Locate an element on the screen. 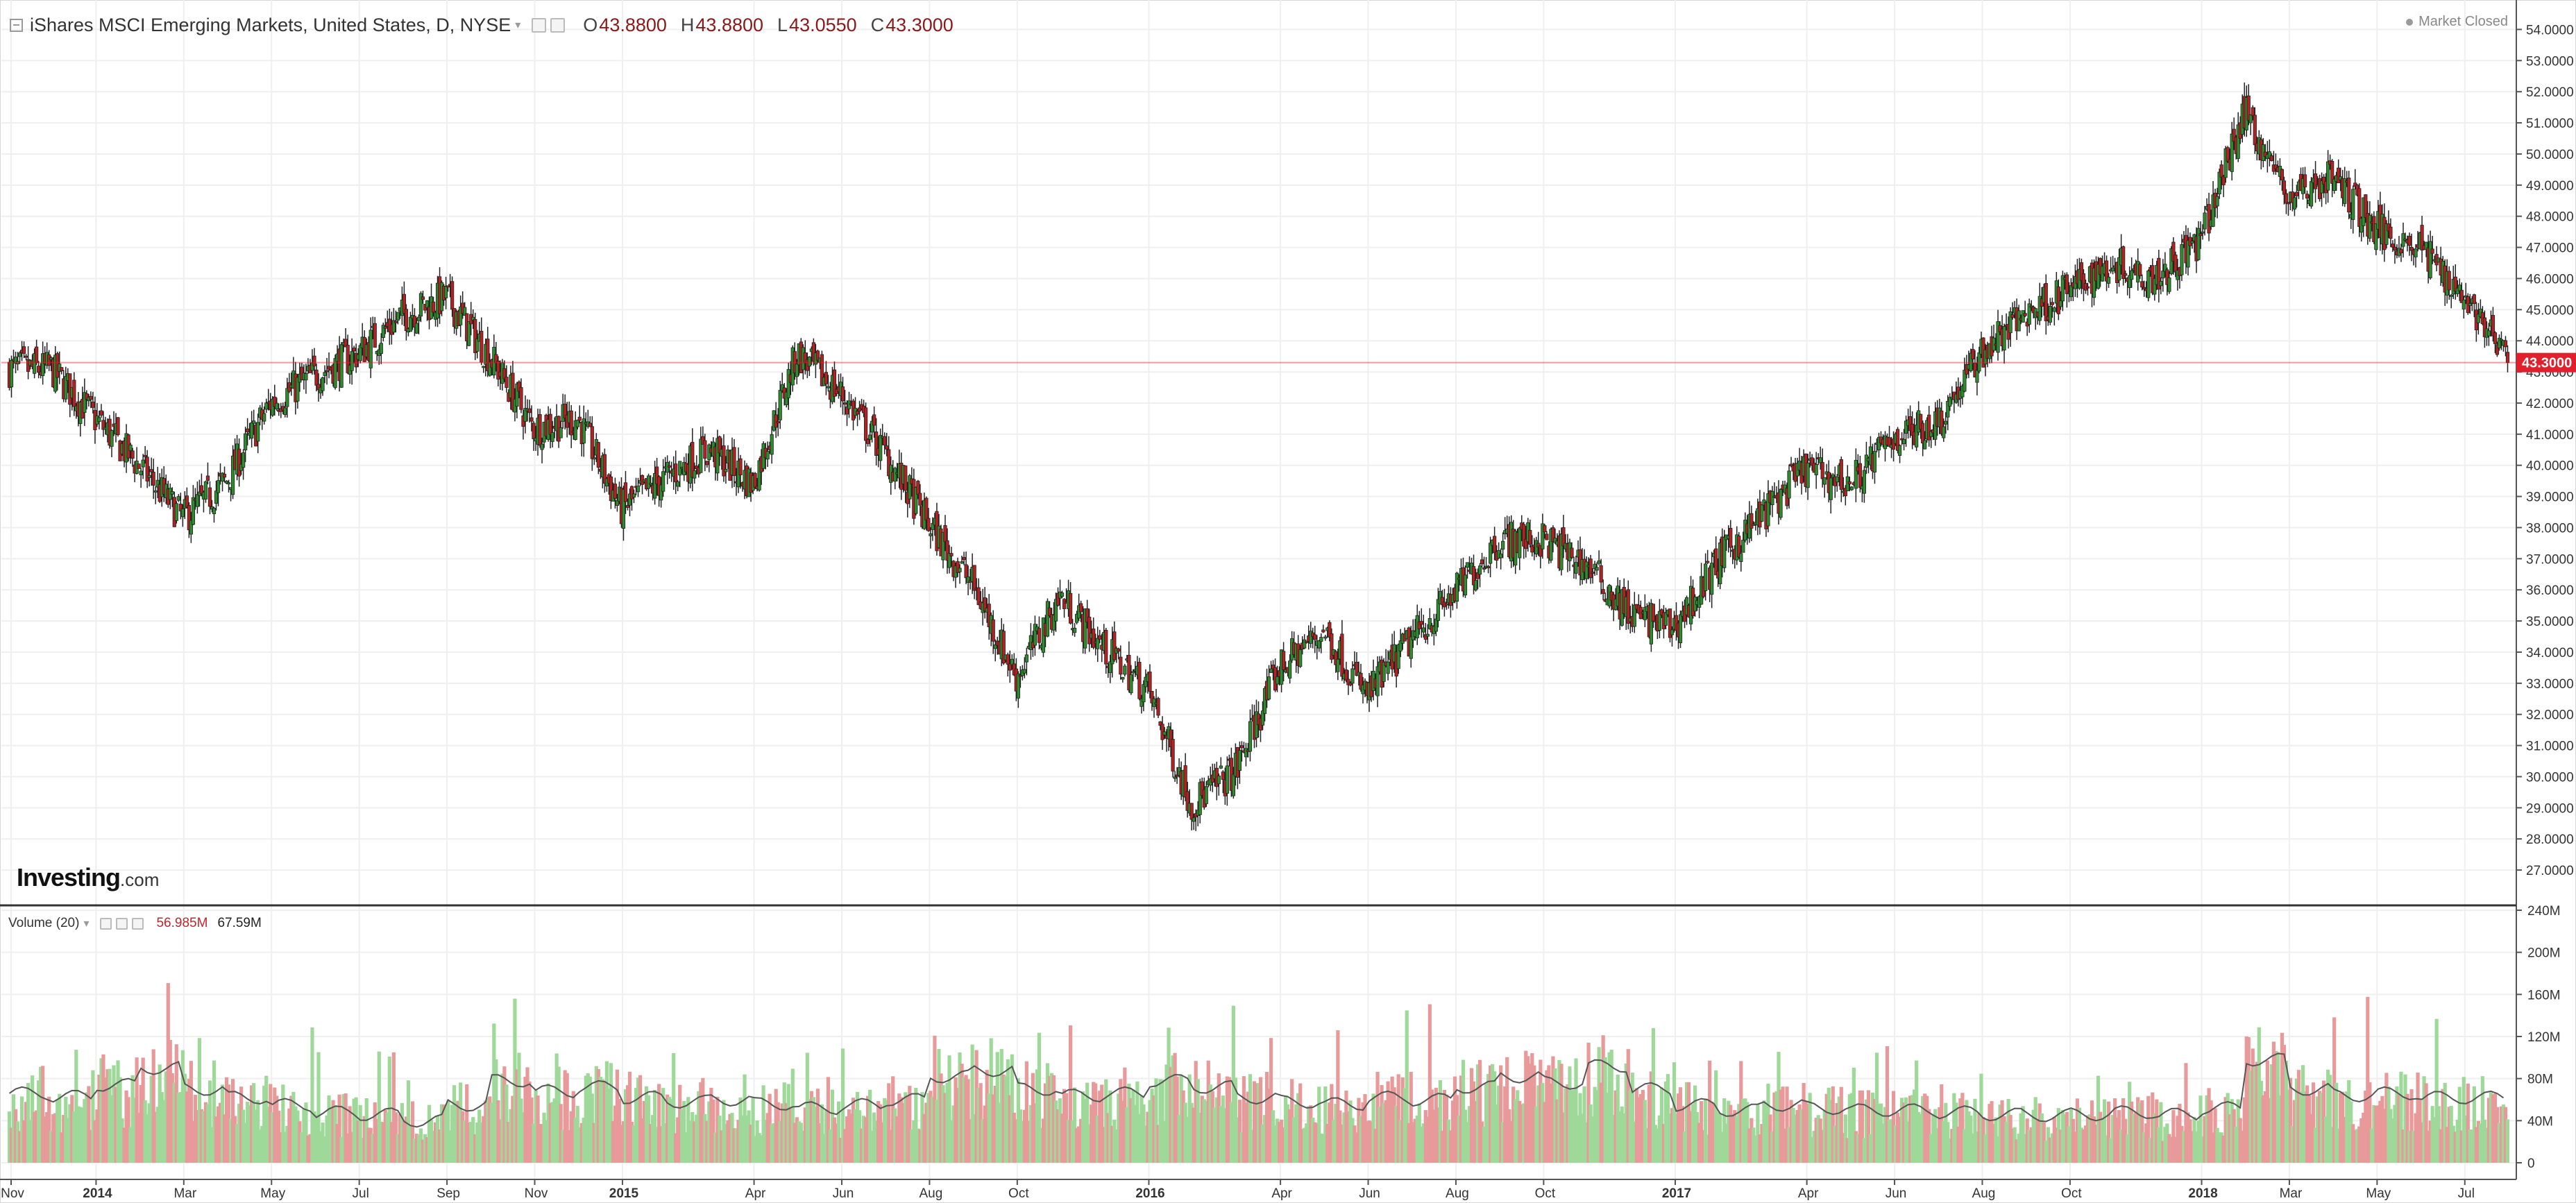 This screenshot has height=1203, width=2576. volume-axis-label: 120M is located at coordinates (2544, 1037).